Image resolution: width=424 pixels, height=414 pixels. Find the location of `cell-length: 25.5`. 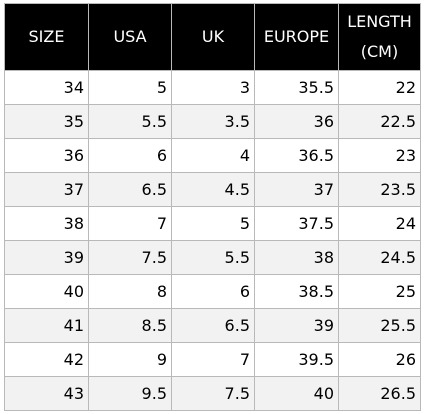

cell-length: 25.5 is located at coordinates (379, 325).